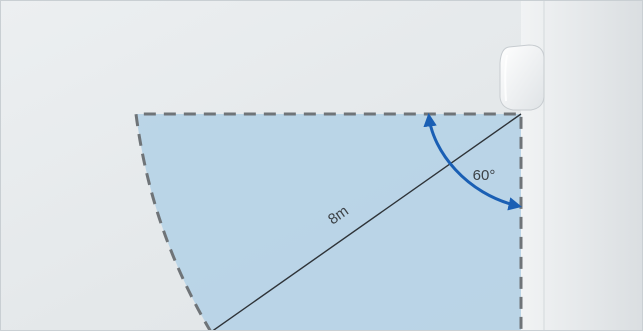 The width and height of the screenshot is (643, 331). I want to click on angle-label: 60°, so click(484, 175).